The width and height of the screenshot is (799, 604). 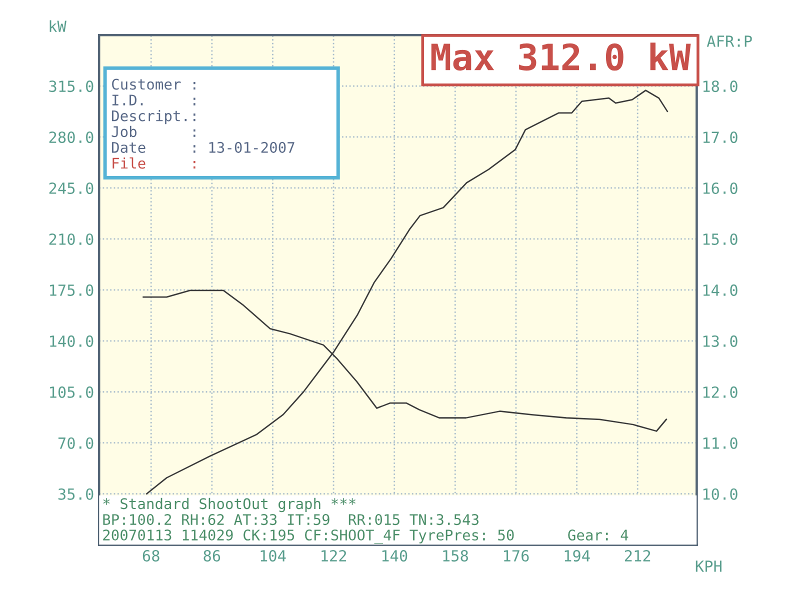 I want to click on annotation: BP:100.2 RH:62 AT:33 IT:59 RR:015 TN:3.543, so click(x=291, y=520).